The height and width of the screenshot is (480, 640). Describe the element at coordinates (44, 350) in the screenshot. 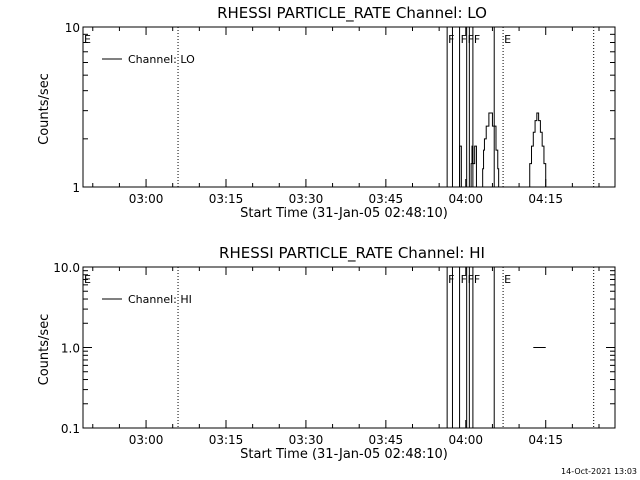

I see `hi-y-axis-label: Counts/sec` at that location.